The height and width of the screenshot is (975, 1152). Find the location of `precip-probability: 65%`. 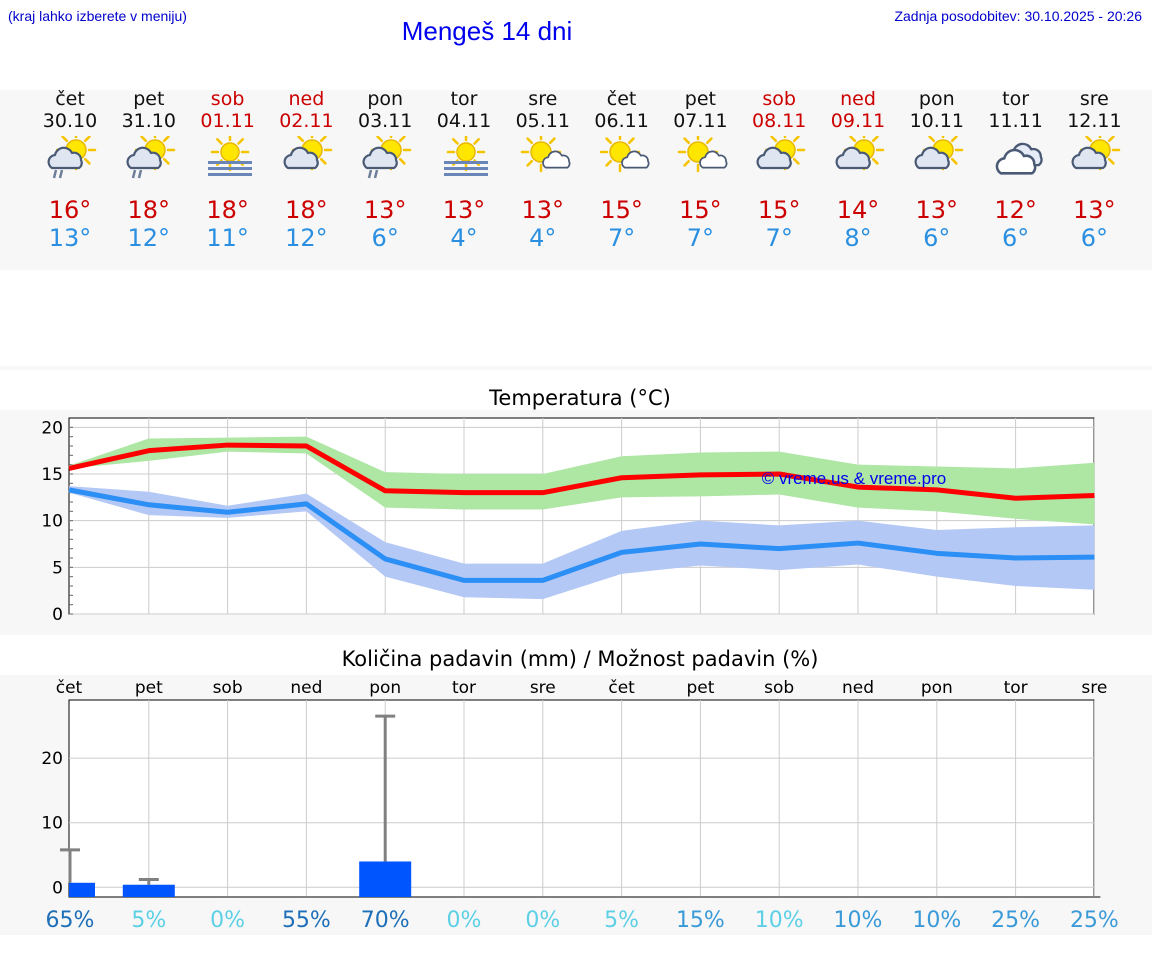

precip-probability: 65% is located at coordinates (70, 920).